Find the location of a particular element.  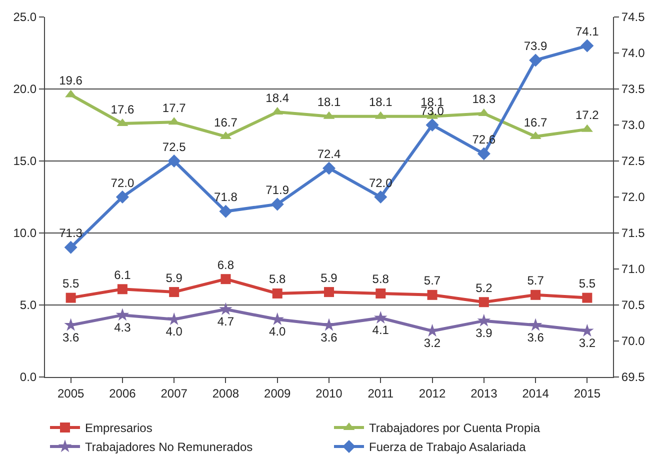

x-tick-label: 2015 is located at coordinates (587, 393).